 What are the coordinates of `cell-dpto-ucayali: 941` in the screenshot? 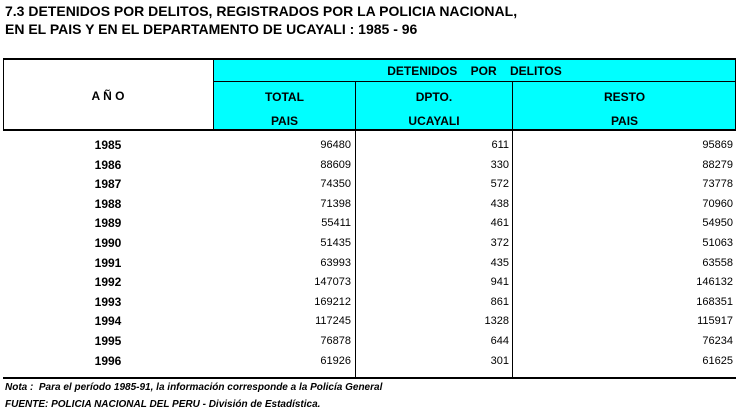 It's located at (499, 282).